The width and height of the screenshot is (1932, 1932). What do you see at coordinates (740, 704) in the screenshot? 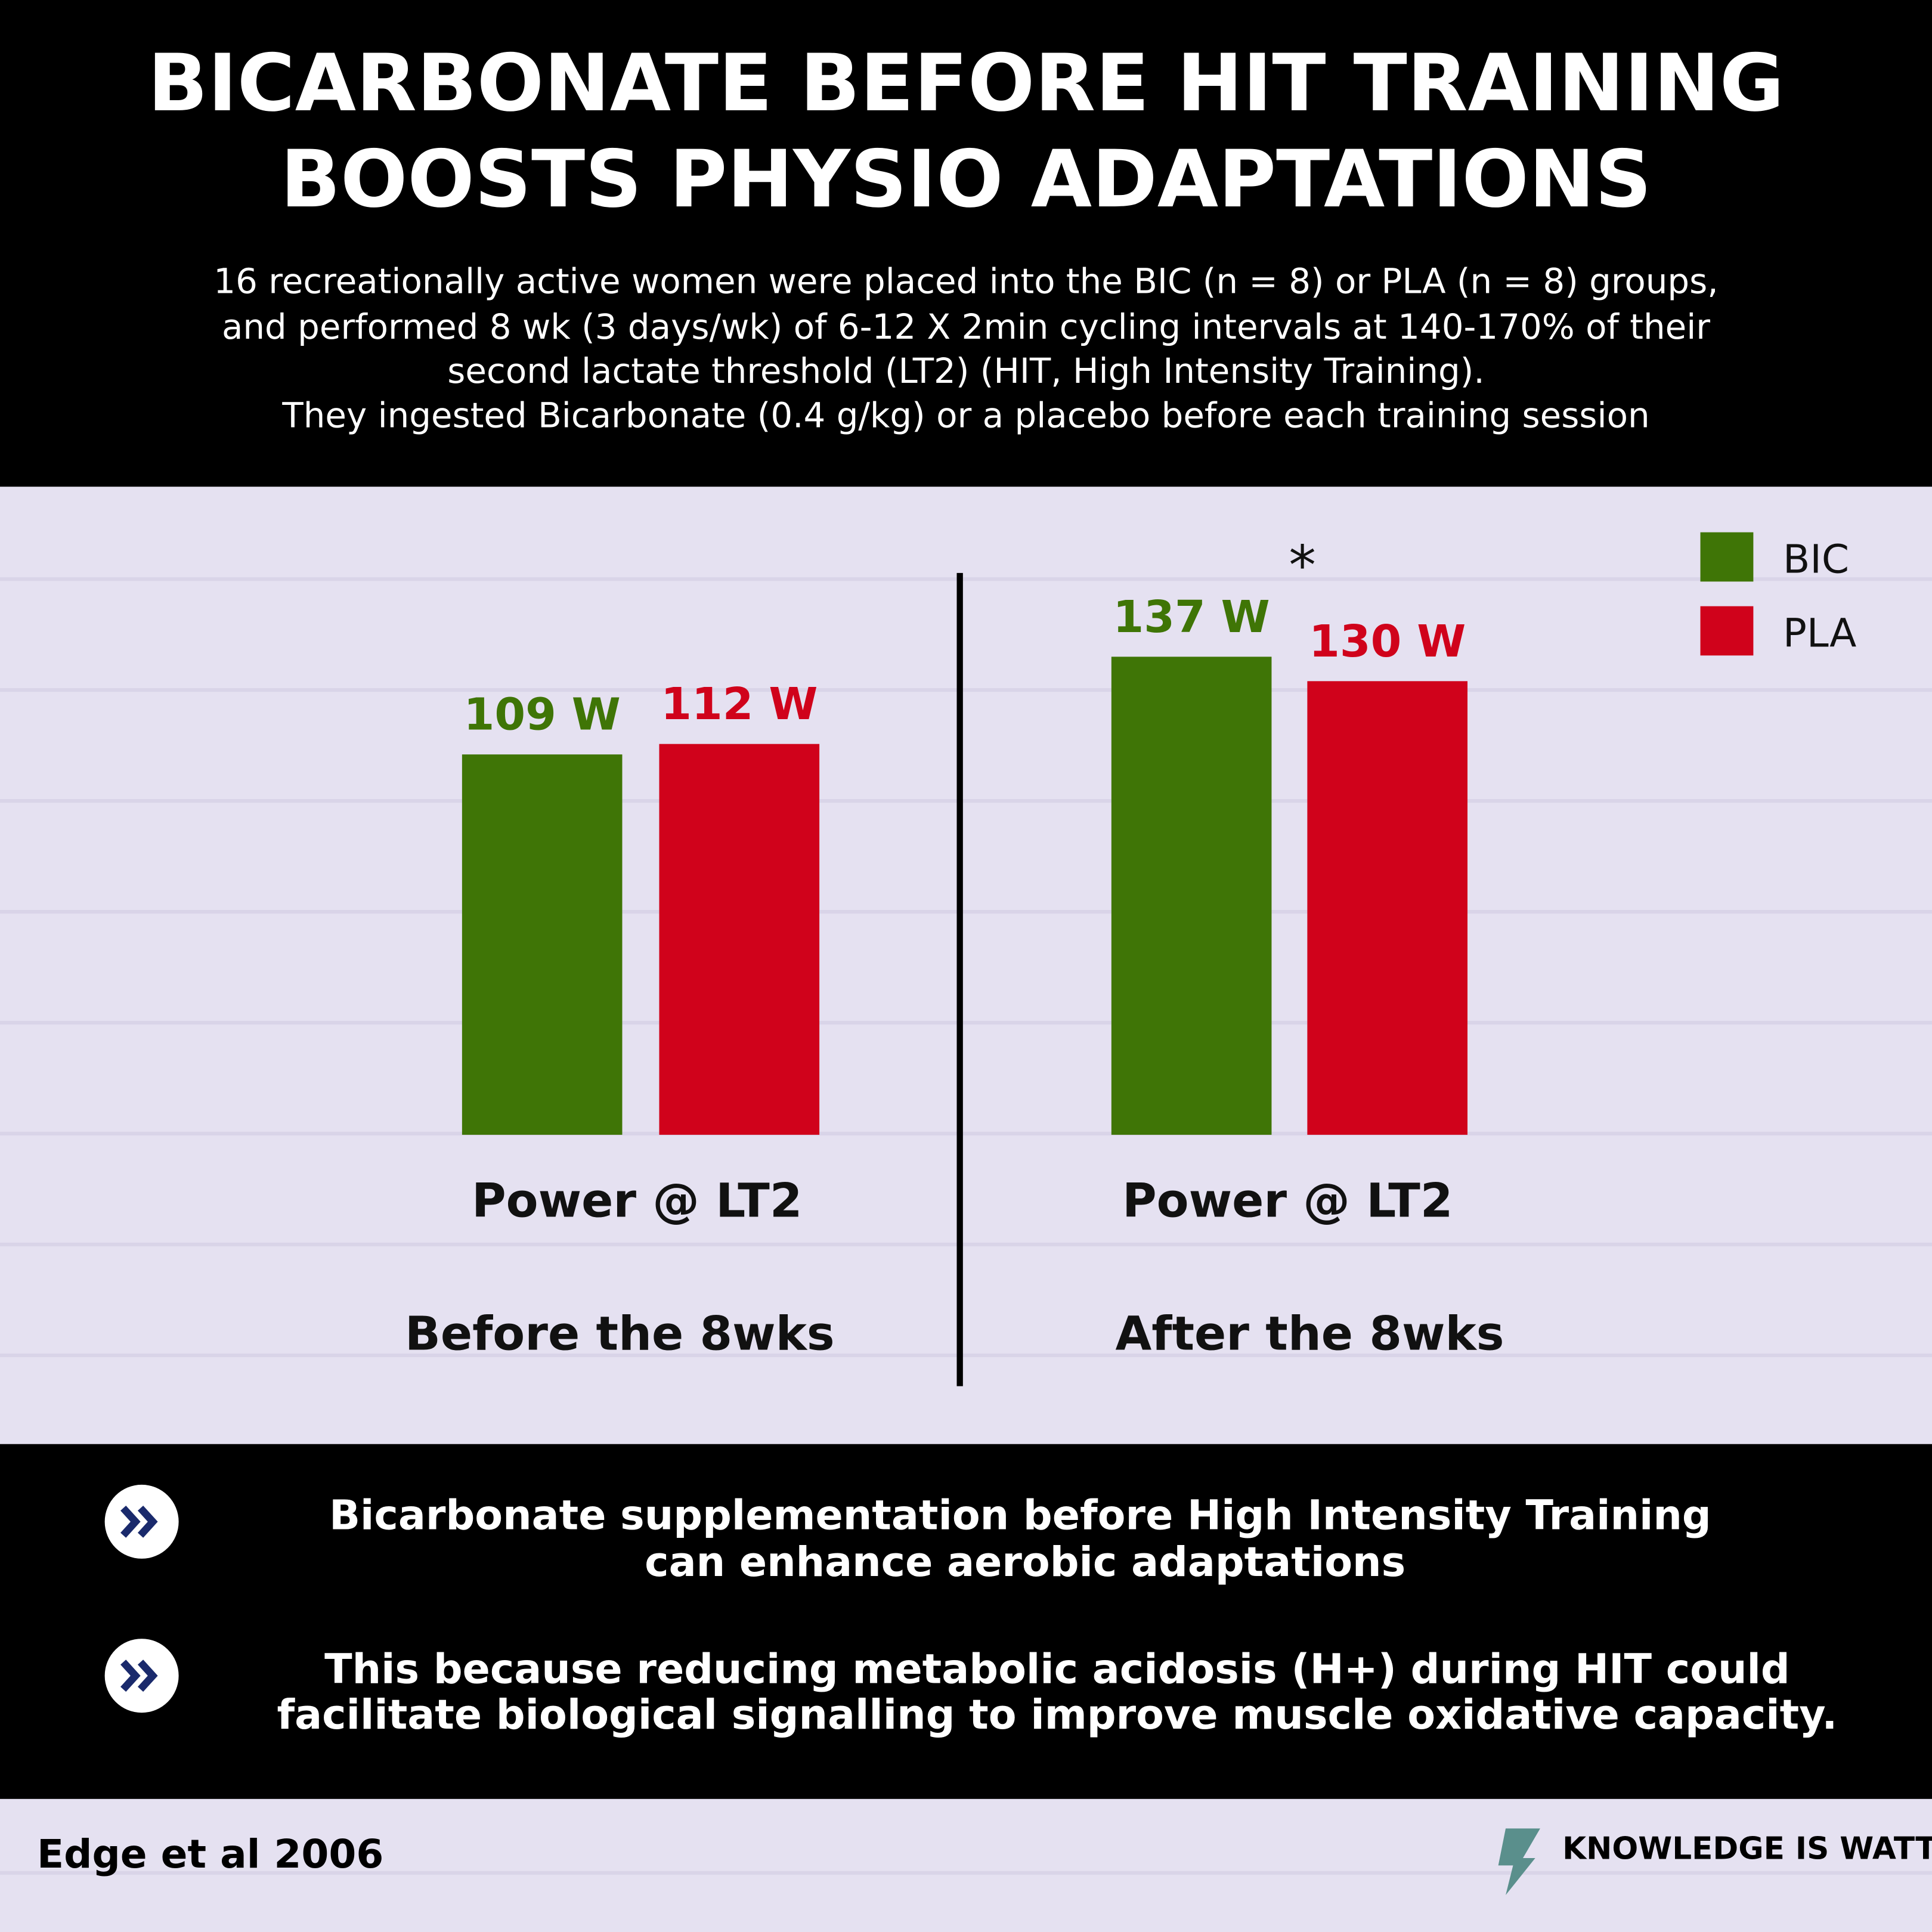
I see `value-label: 112 W` at bounding box center [740, 704].